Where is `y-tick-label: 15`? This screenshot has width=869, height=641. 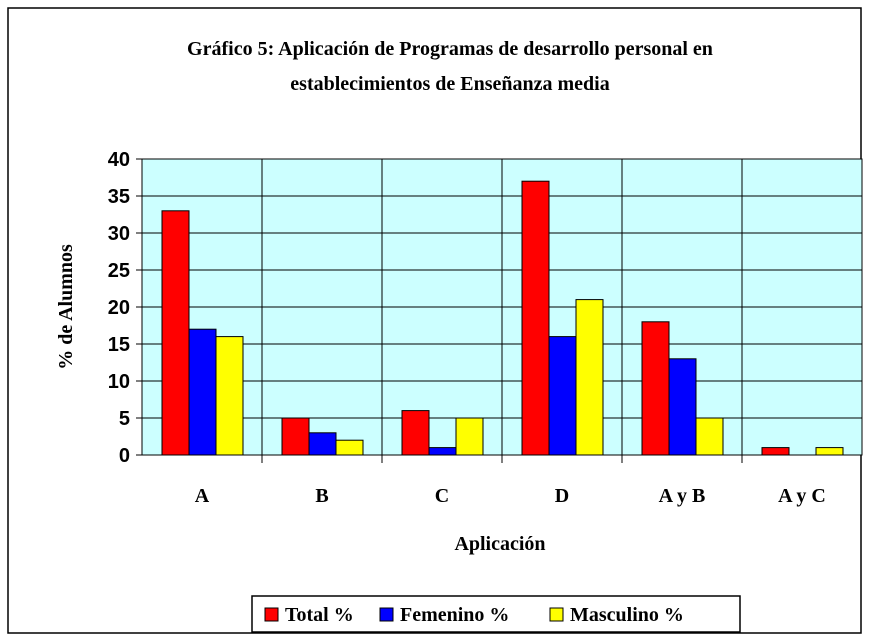
y-tick-label: 15 is located at coordinates (119, 345).